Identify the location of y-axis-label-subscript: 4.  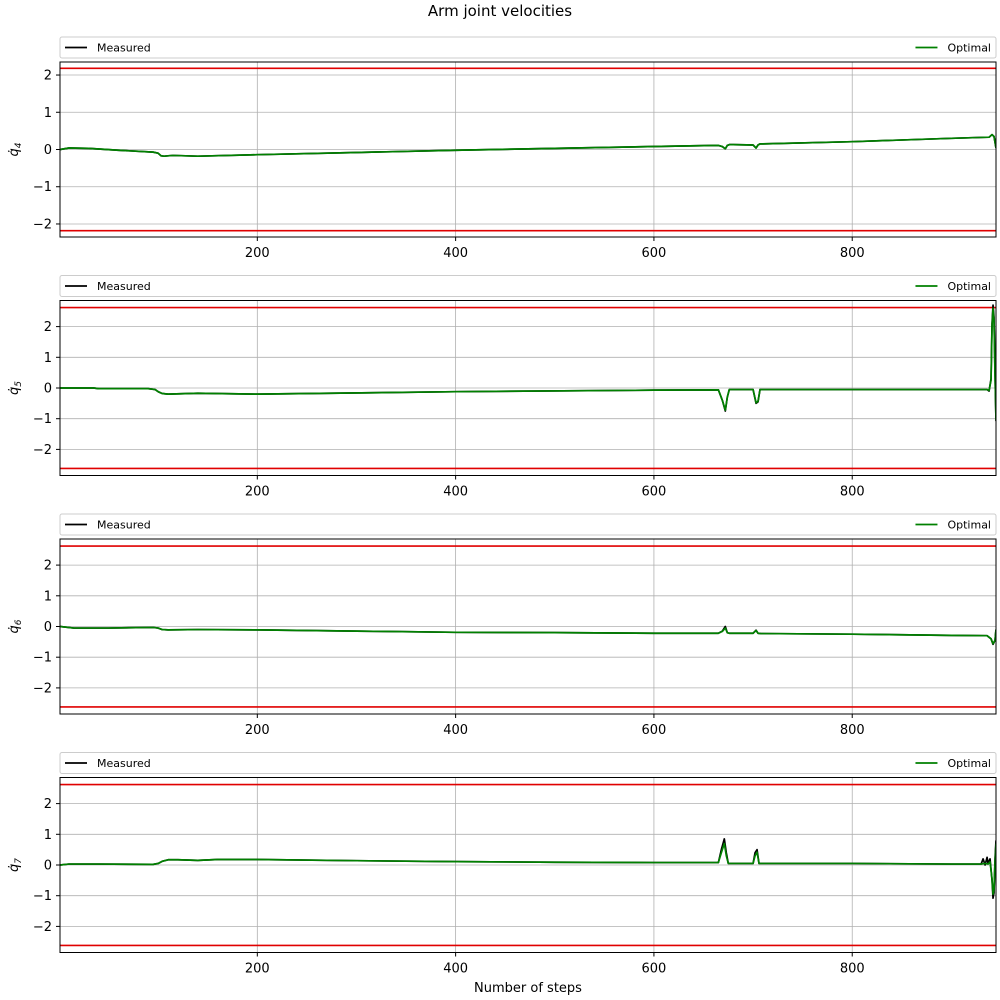
(19, 145).